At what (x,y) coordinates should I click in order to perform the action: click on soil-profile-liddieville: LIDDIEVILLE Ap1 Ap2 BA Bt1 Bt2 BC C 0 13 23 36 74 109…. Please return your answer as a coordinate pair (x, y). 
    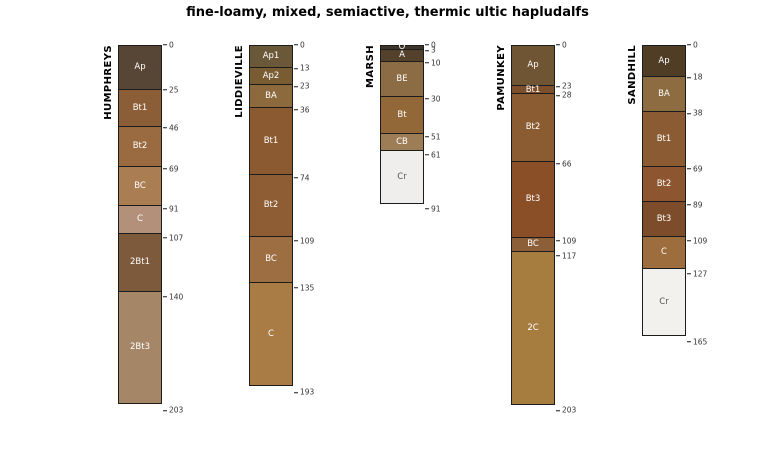
    Looking at the image, I should click on (274, 218).